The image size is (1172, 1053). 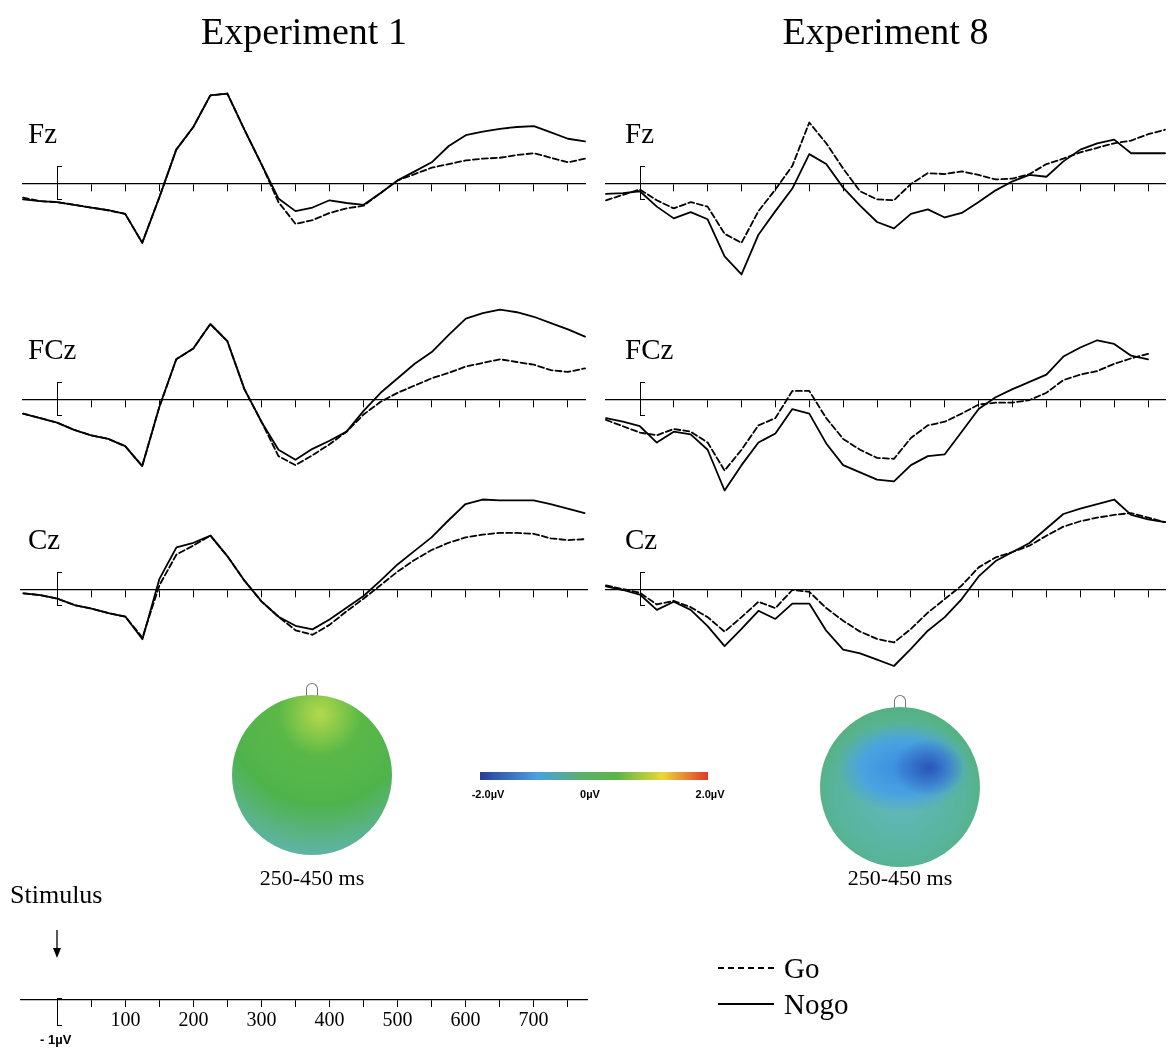 What do you see at coordinates (56, 1039) in the screenshot?
I see `text: - 1µV` at bounding box center [56, 1039].